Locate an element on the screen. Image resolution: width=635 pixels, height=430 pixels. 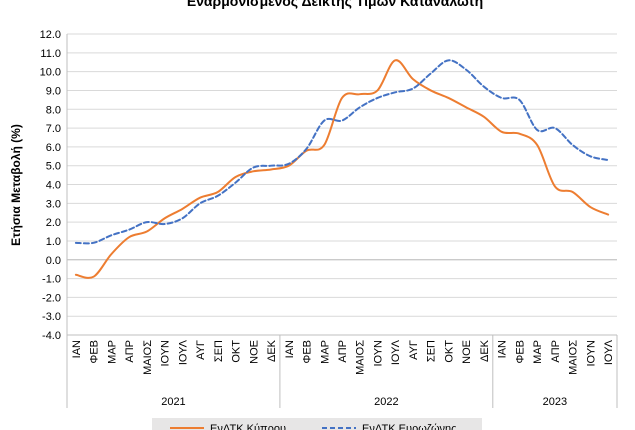
y-tick-label: -3.0 is located at coordinates (51, 317).